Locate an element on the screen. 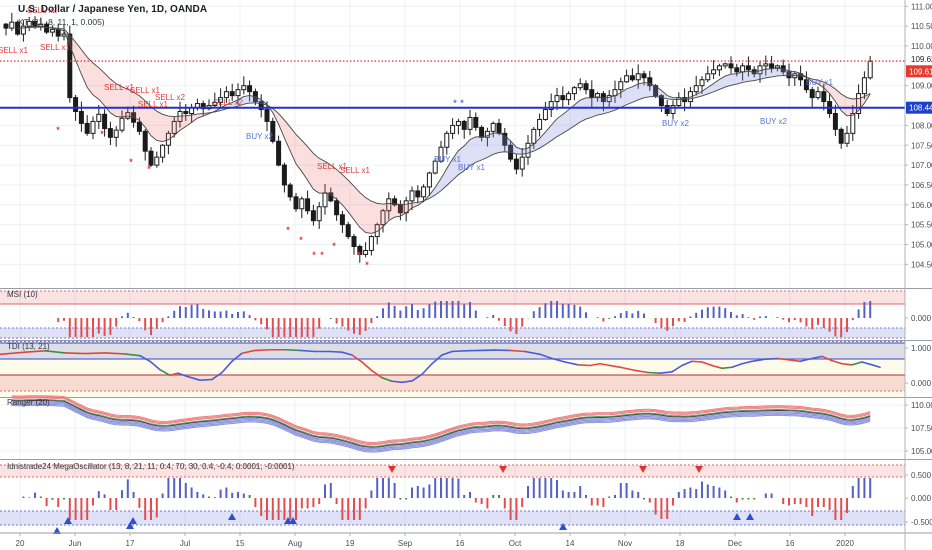  svg-text: Sep is located at coordinates (405, 543).